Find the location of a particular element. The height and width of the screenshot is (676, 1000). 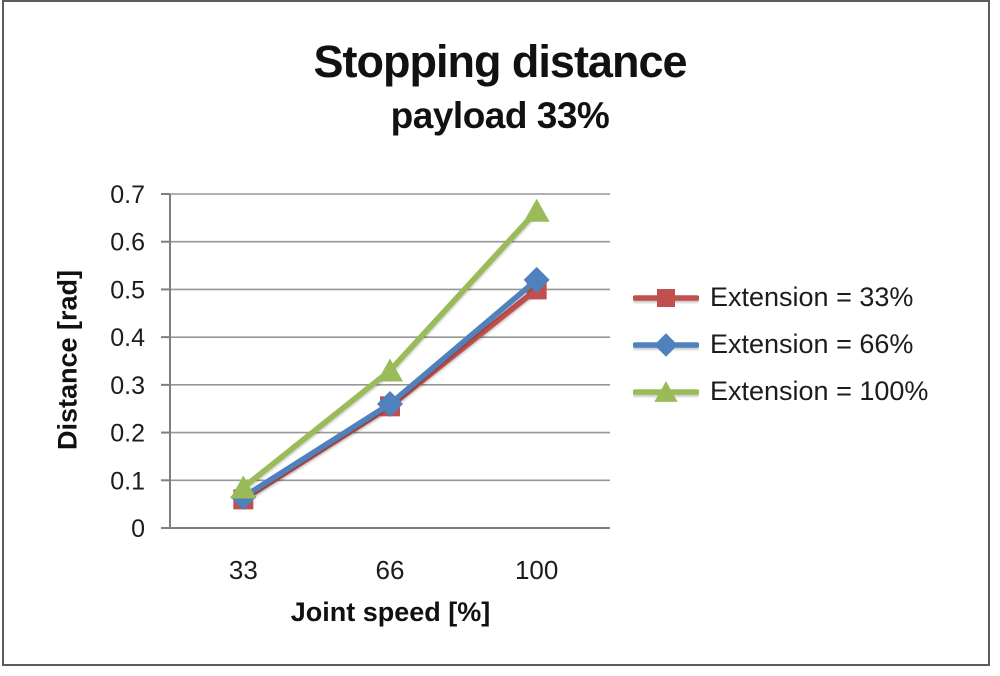

y-tick-label: 0.1 is located at coordinates (127, 481).